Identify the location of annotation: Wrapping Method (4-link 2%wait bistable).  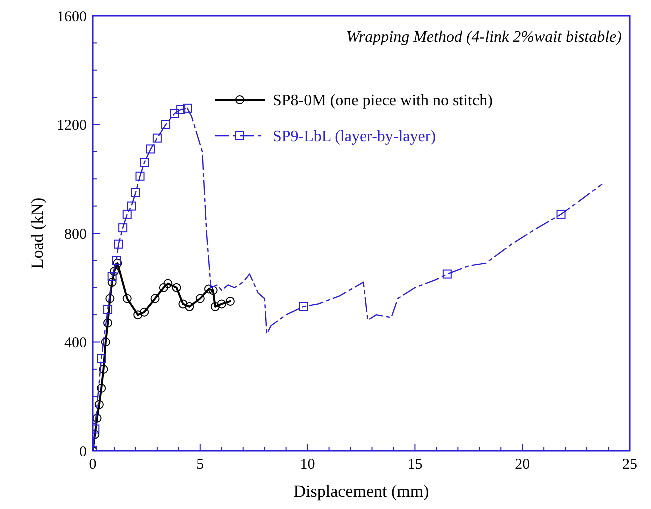
(484, 37).